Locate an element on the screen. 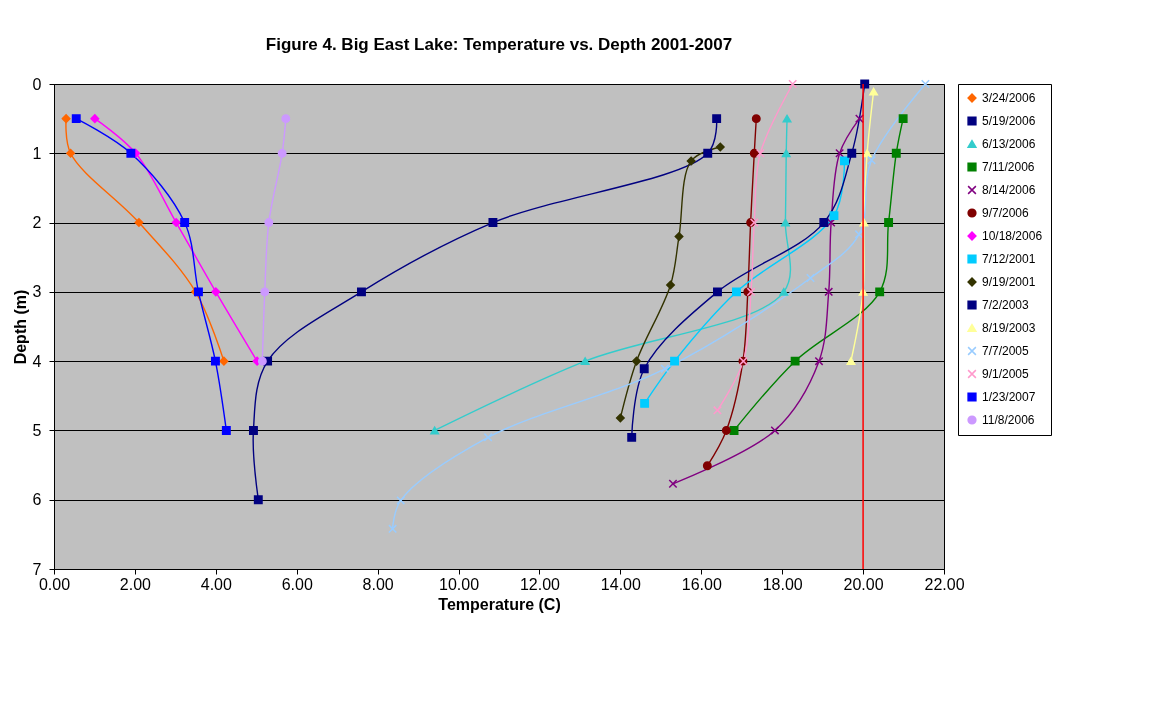 The image size is (1172, 709). y-tick-label: 3 is located at coordinates (37, 292).